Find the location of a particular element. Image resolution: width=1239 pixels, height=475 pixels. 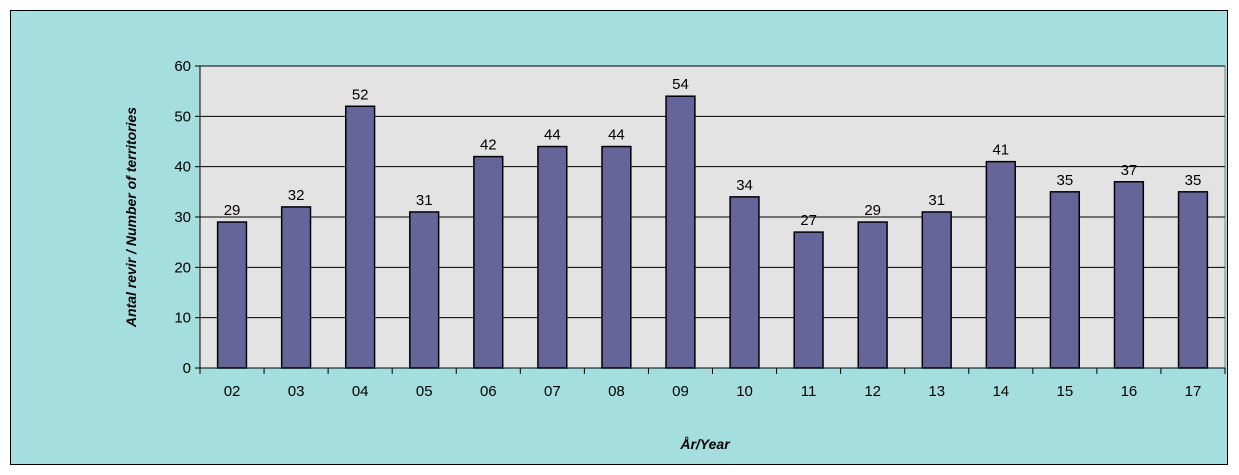

y-tick-label: 10 is located at coordinates (182, 318).